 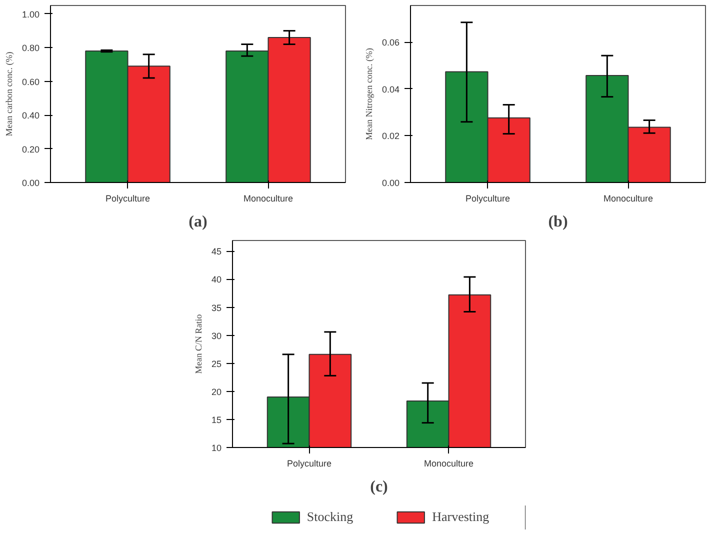 What do you see at coordinates (198, 222) in the screenshot?
I see `text: (a)` at bounding box center [198, 222].